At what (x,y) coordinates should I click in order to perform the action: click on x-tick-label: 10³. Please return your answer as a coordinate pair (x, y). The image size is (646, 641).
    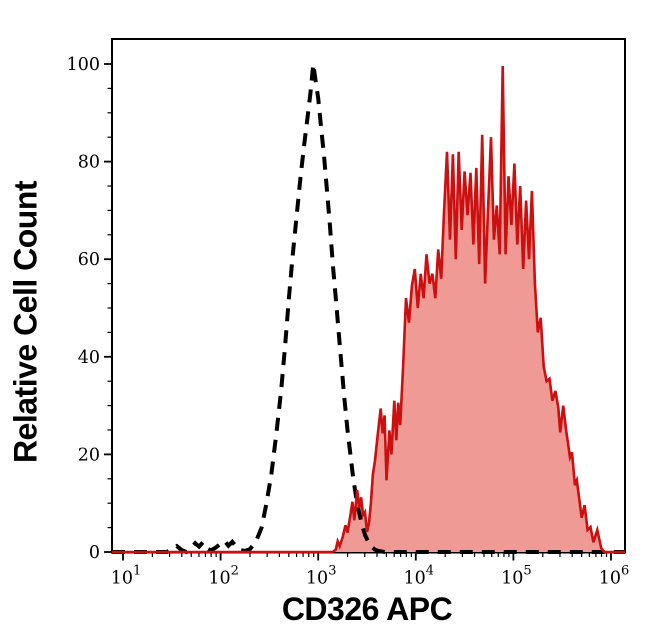
    Looking at the image, I should click on (321, 576).